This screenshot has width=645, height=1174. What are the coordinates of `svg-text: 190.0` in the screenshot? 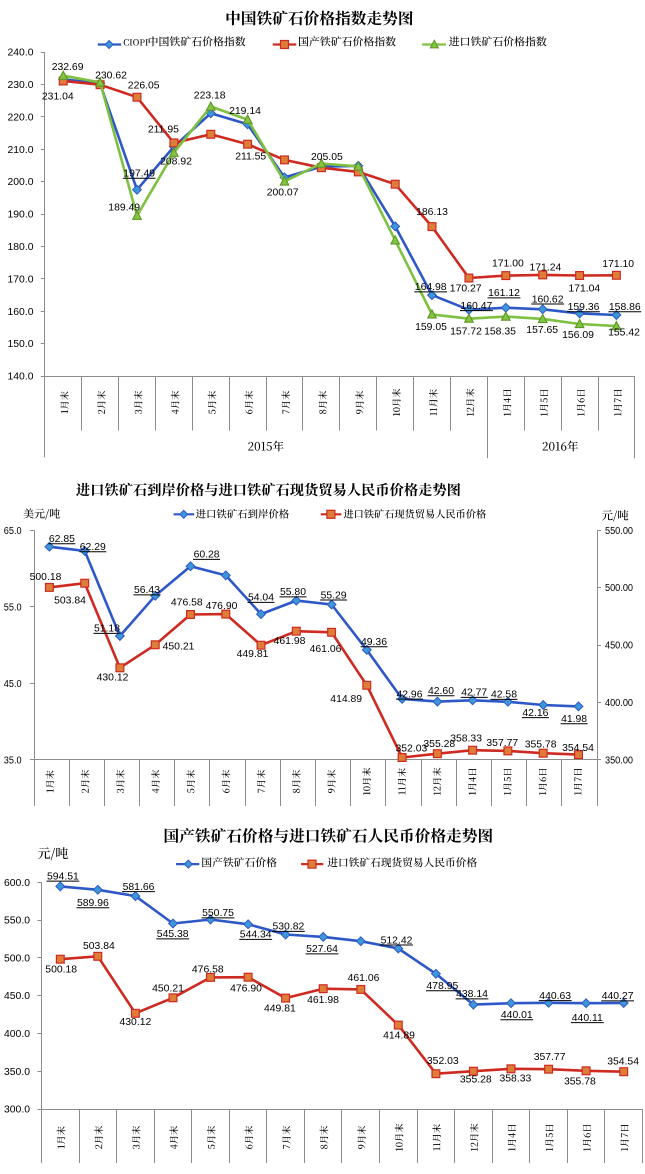 It's located at (21, 215).